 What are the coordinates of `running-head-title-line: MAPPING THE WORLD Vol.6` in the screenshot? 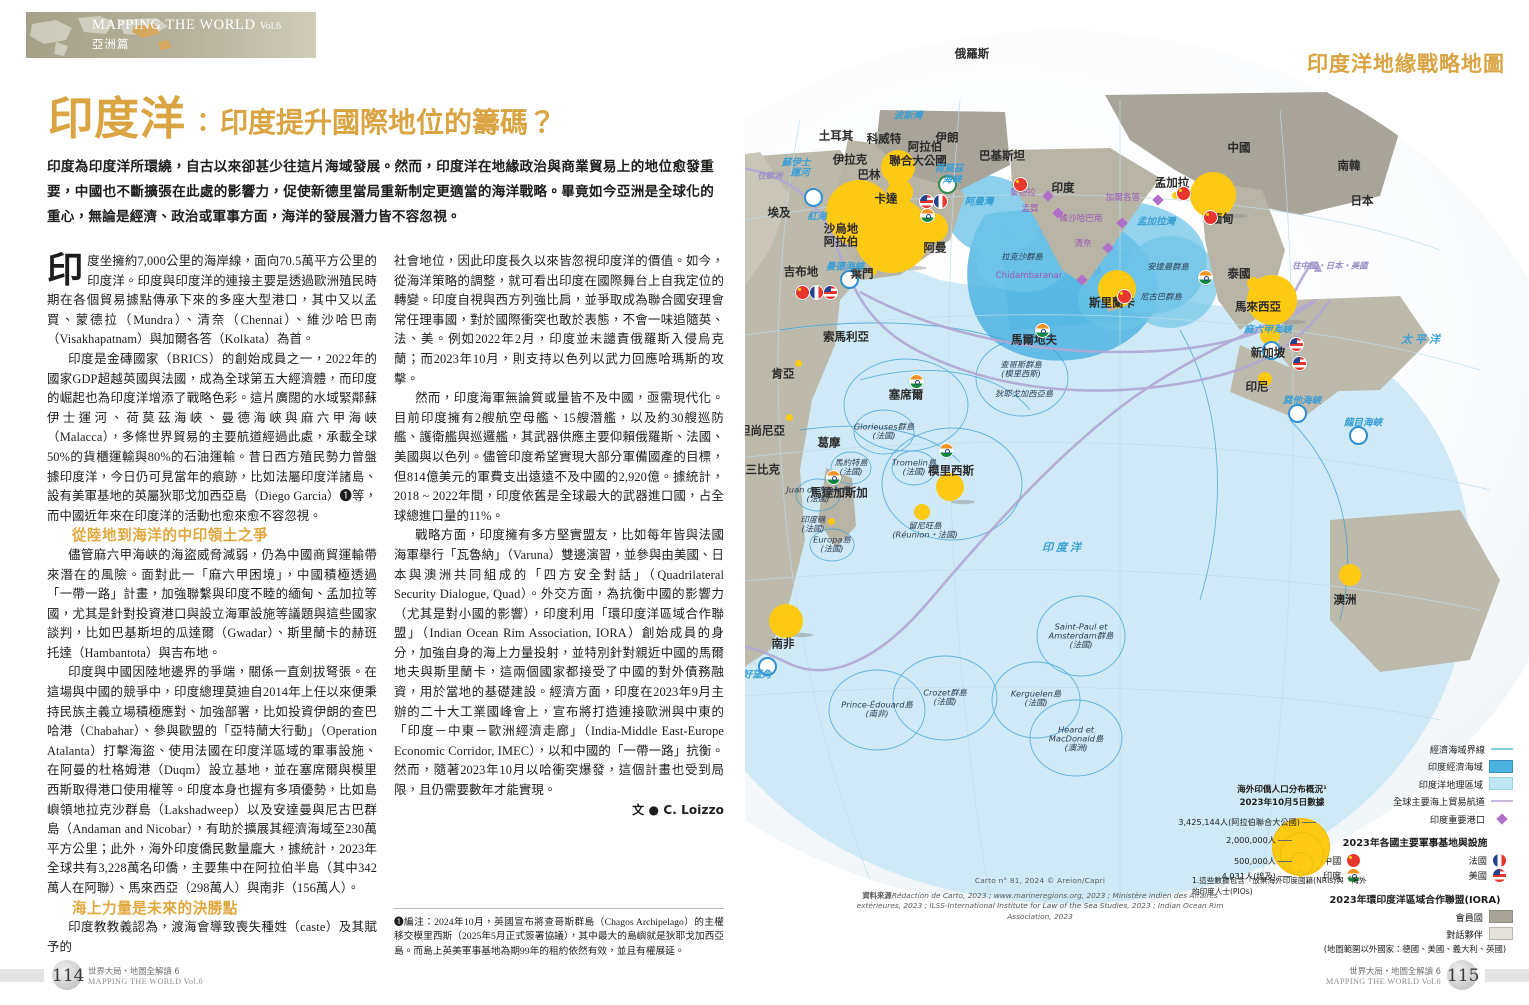 It's located at (186, 25).